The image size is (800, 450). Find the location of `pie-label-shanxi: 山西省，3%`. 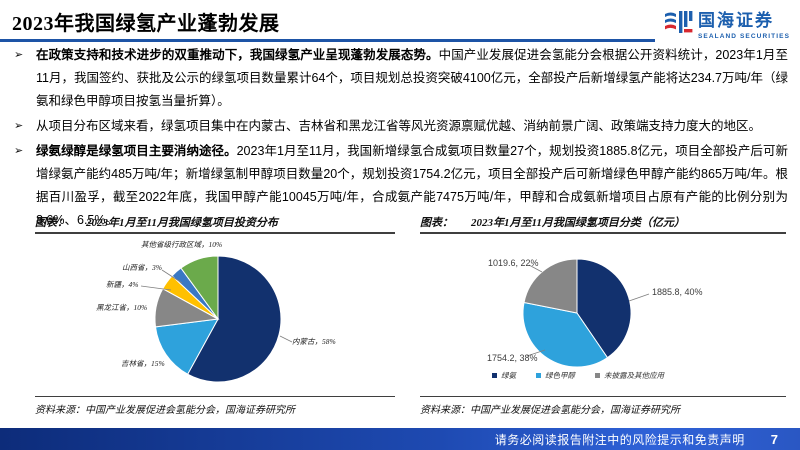

pie-label-shanxi: 山西省，3% is located at coordinates (142, 267).